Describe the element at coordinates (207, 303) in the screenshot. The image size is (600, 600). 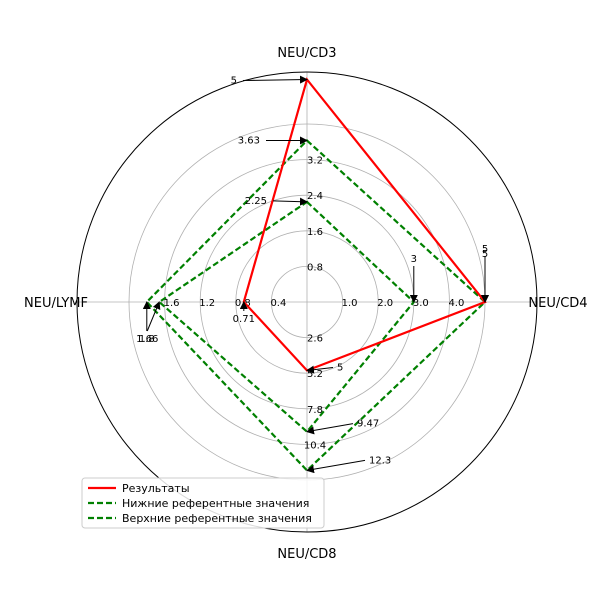
I see `tick-label-neu-lymf-3: 1.2` at that location.